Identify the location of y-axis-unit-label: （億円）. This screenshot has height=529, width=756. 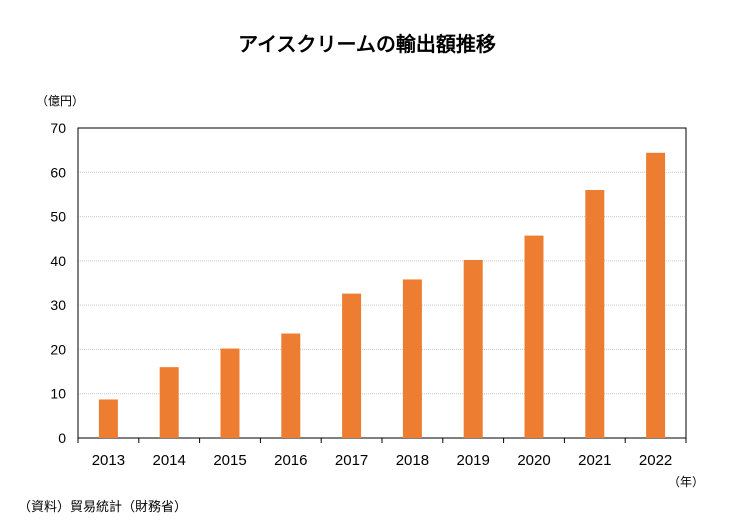
(60, 101).